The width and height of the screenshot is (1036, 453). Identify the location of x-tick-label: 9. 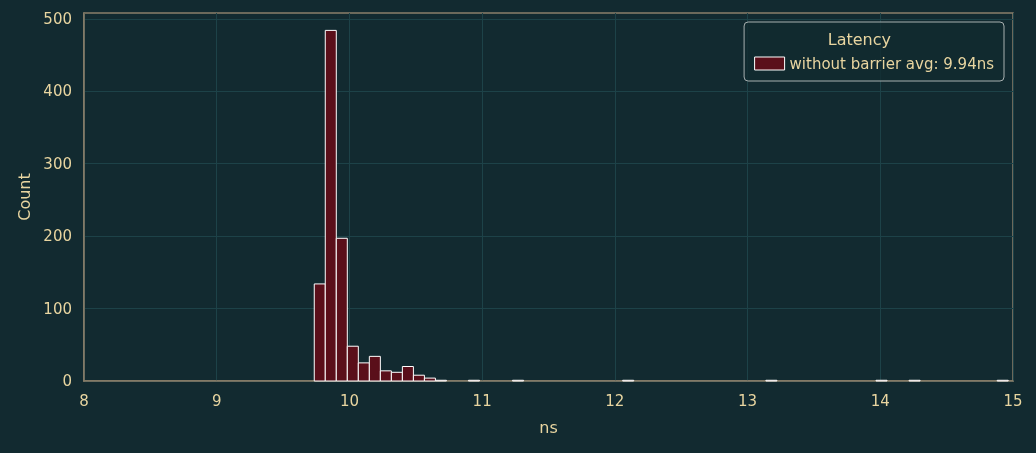
(216, 400).